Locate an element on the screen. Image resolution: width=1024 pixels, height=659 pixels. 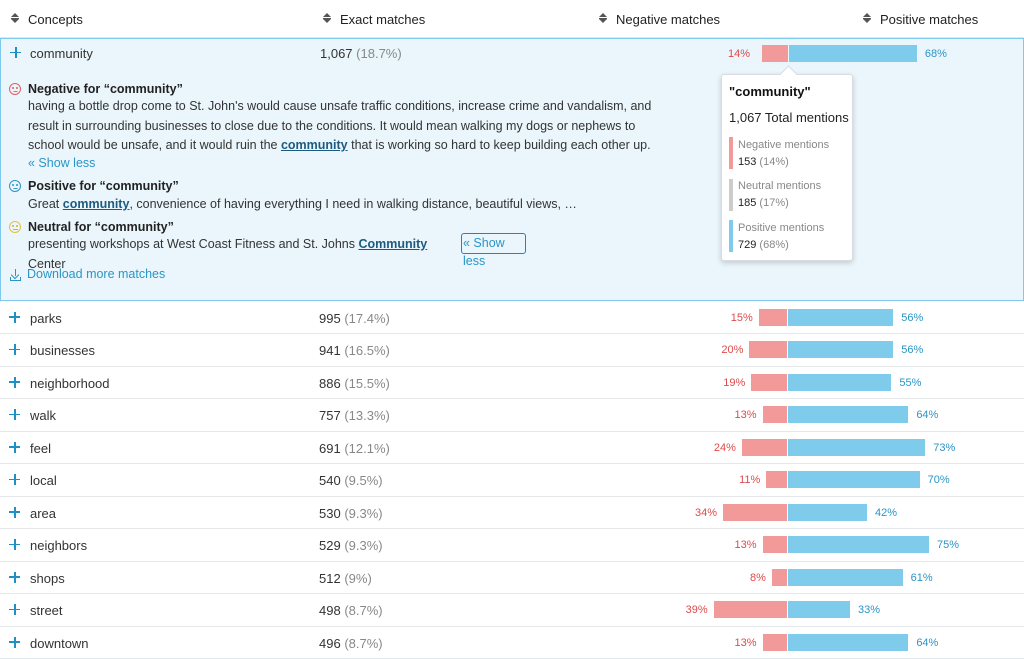
concept-label: local is located at coordinates (43, 480).